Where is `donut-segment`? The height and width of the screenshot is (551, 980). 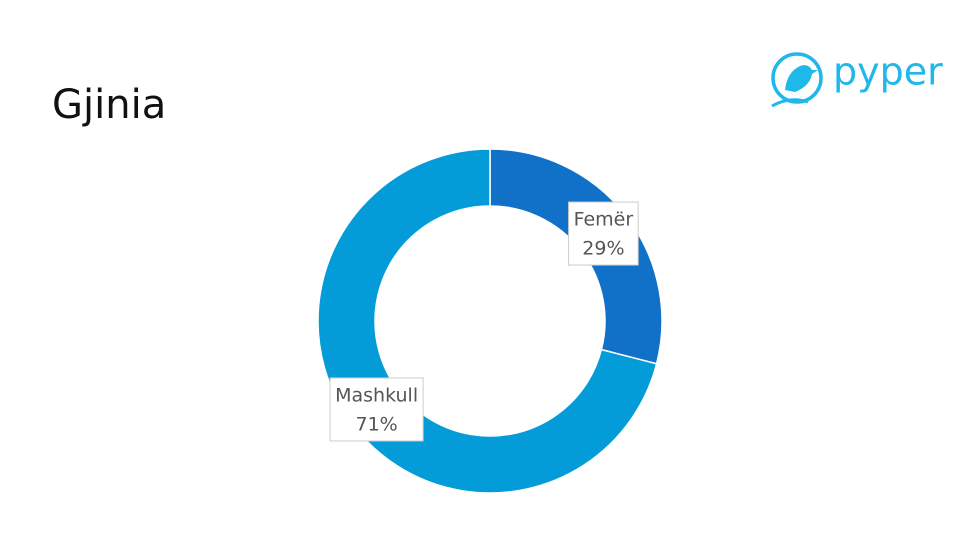 donut-segment is located at coordinates (576, 256).